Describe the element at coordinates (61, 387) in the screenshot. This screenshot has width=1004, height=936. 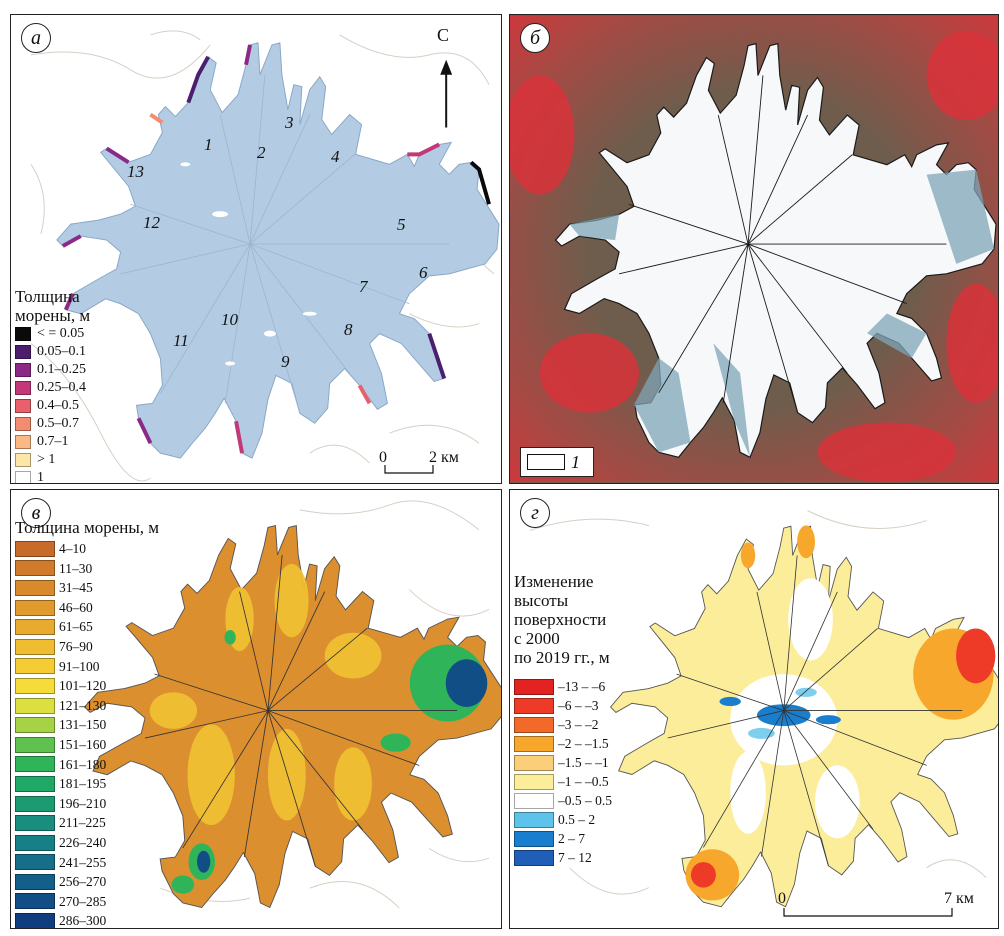
I see `legend-a-label: 0.25–0.4` at that location.